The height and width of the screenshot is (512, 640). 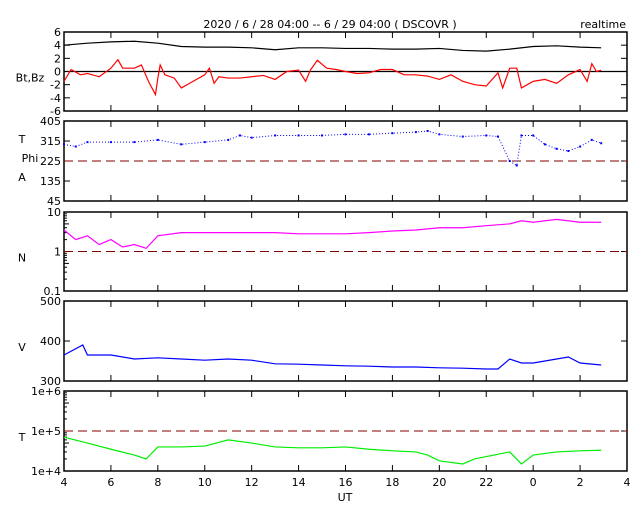 I want to click on series-bt, so click(x=332, y=46).